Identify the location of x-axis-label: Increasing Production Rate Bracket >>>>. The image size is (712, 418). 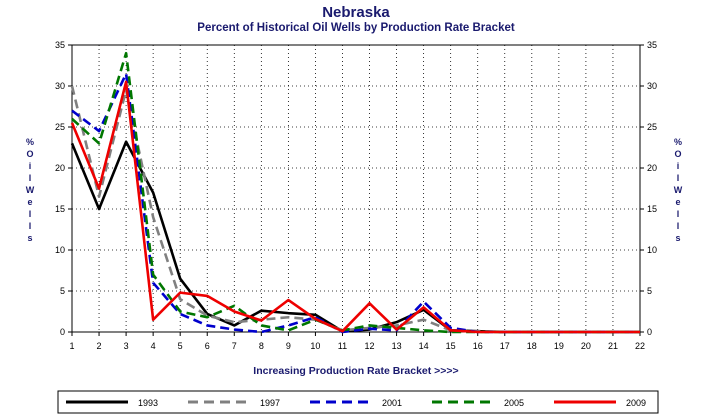
(355, 371).